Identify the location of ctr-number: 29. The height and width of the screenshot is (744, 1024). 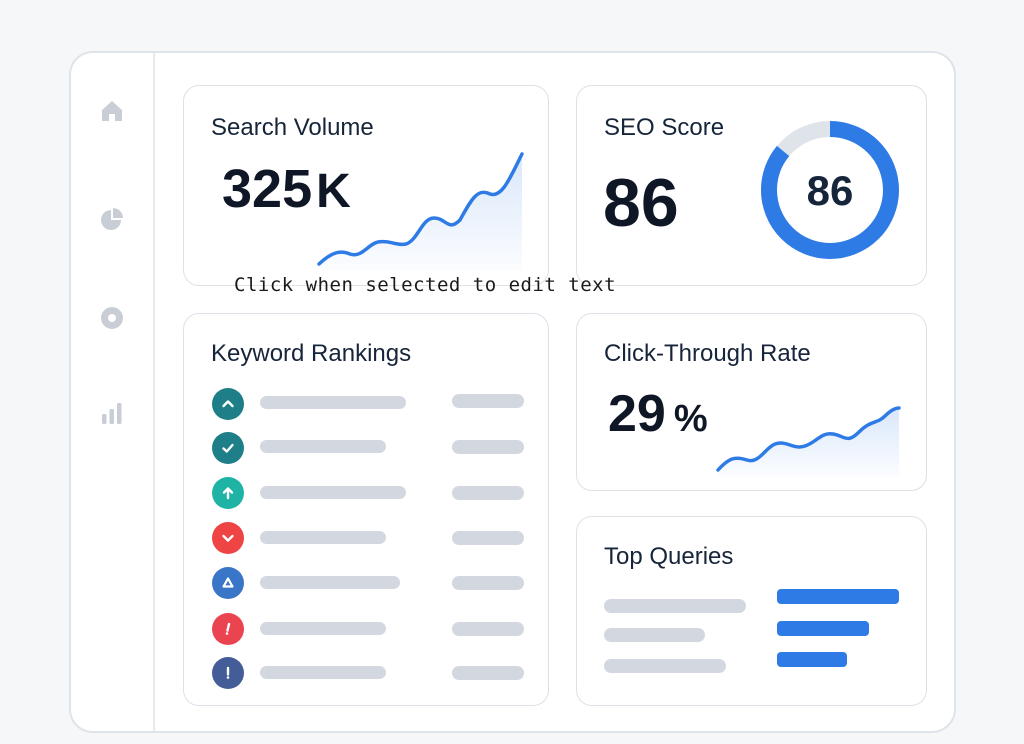
(637, 414).